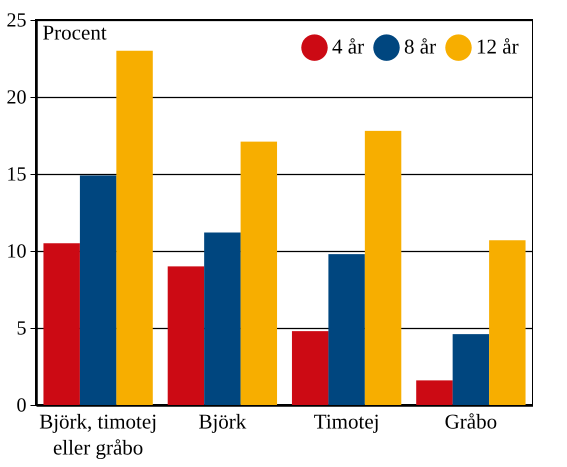 The image size is (567, 467). I want to click on x-tick-label: Björk, timotej eller gråbo, so click(98, 435).